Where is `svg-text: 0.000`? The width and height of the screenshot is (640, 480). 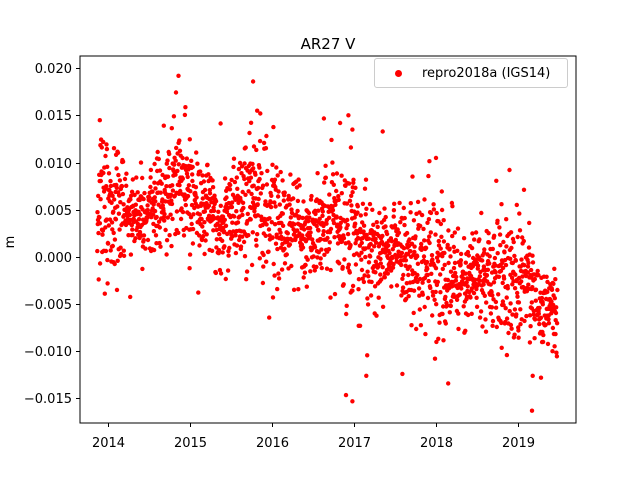
svg-text: 0.000 is located at coordinates (53, 258).